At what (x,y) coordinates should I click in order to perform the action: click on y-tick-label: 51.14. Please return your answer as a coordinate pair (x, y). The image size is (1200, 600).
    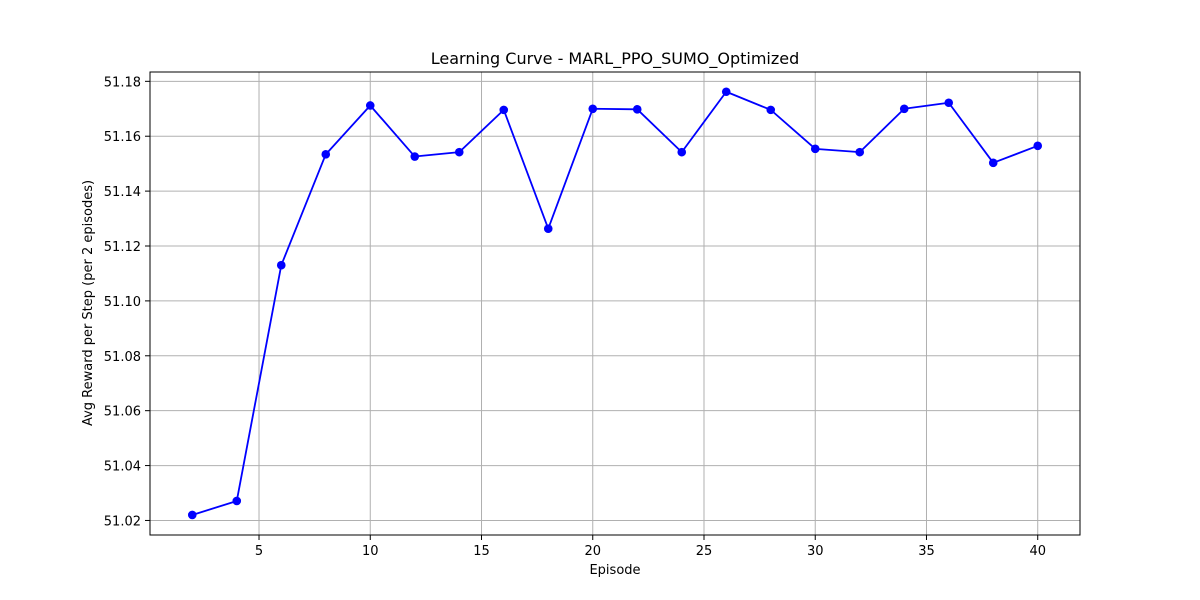
    Looking at the image, I should click on (122, 192).